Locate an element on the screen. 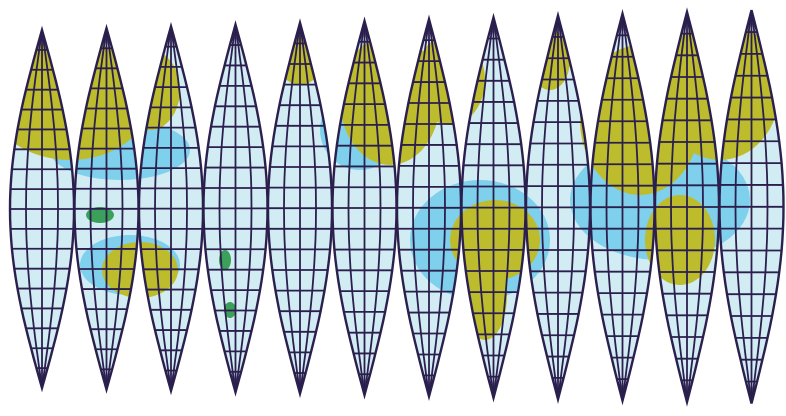  land is located at coordinates (680, 240).